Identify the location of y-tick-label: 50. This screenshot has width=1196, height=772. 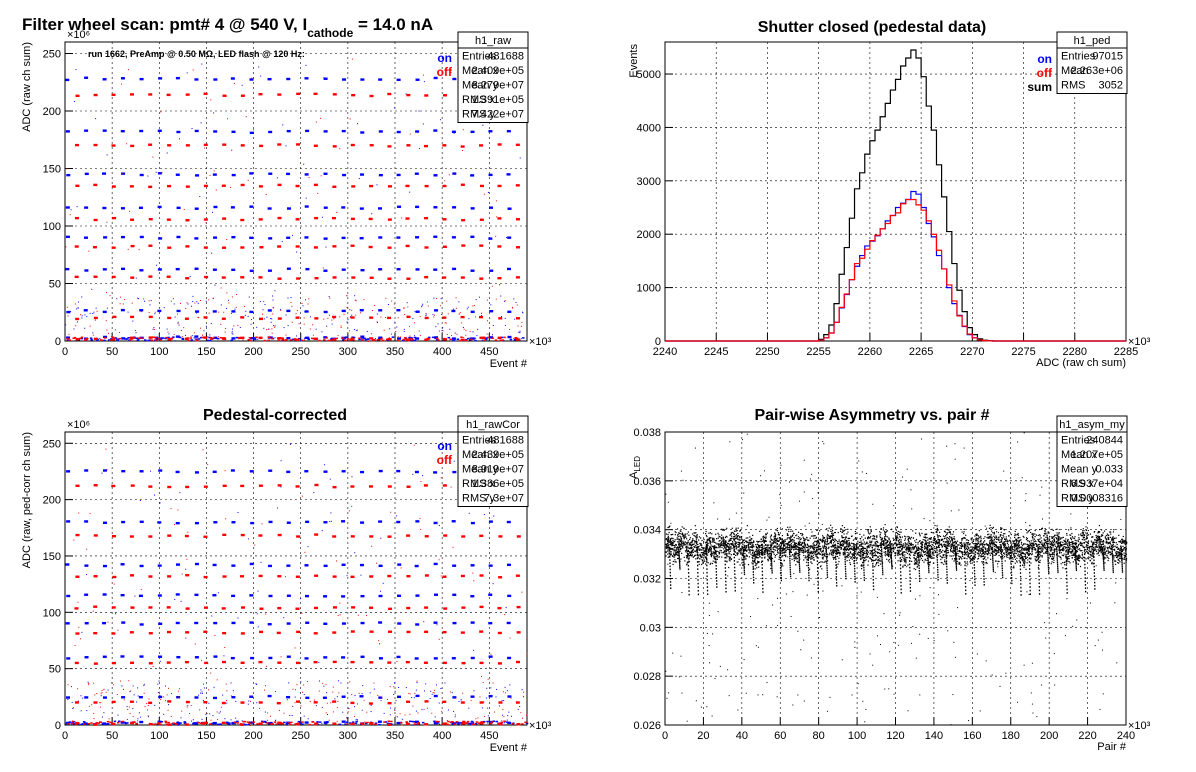
(55, 670).